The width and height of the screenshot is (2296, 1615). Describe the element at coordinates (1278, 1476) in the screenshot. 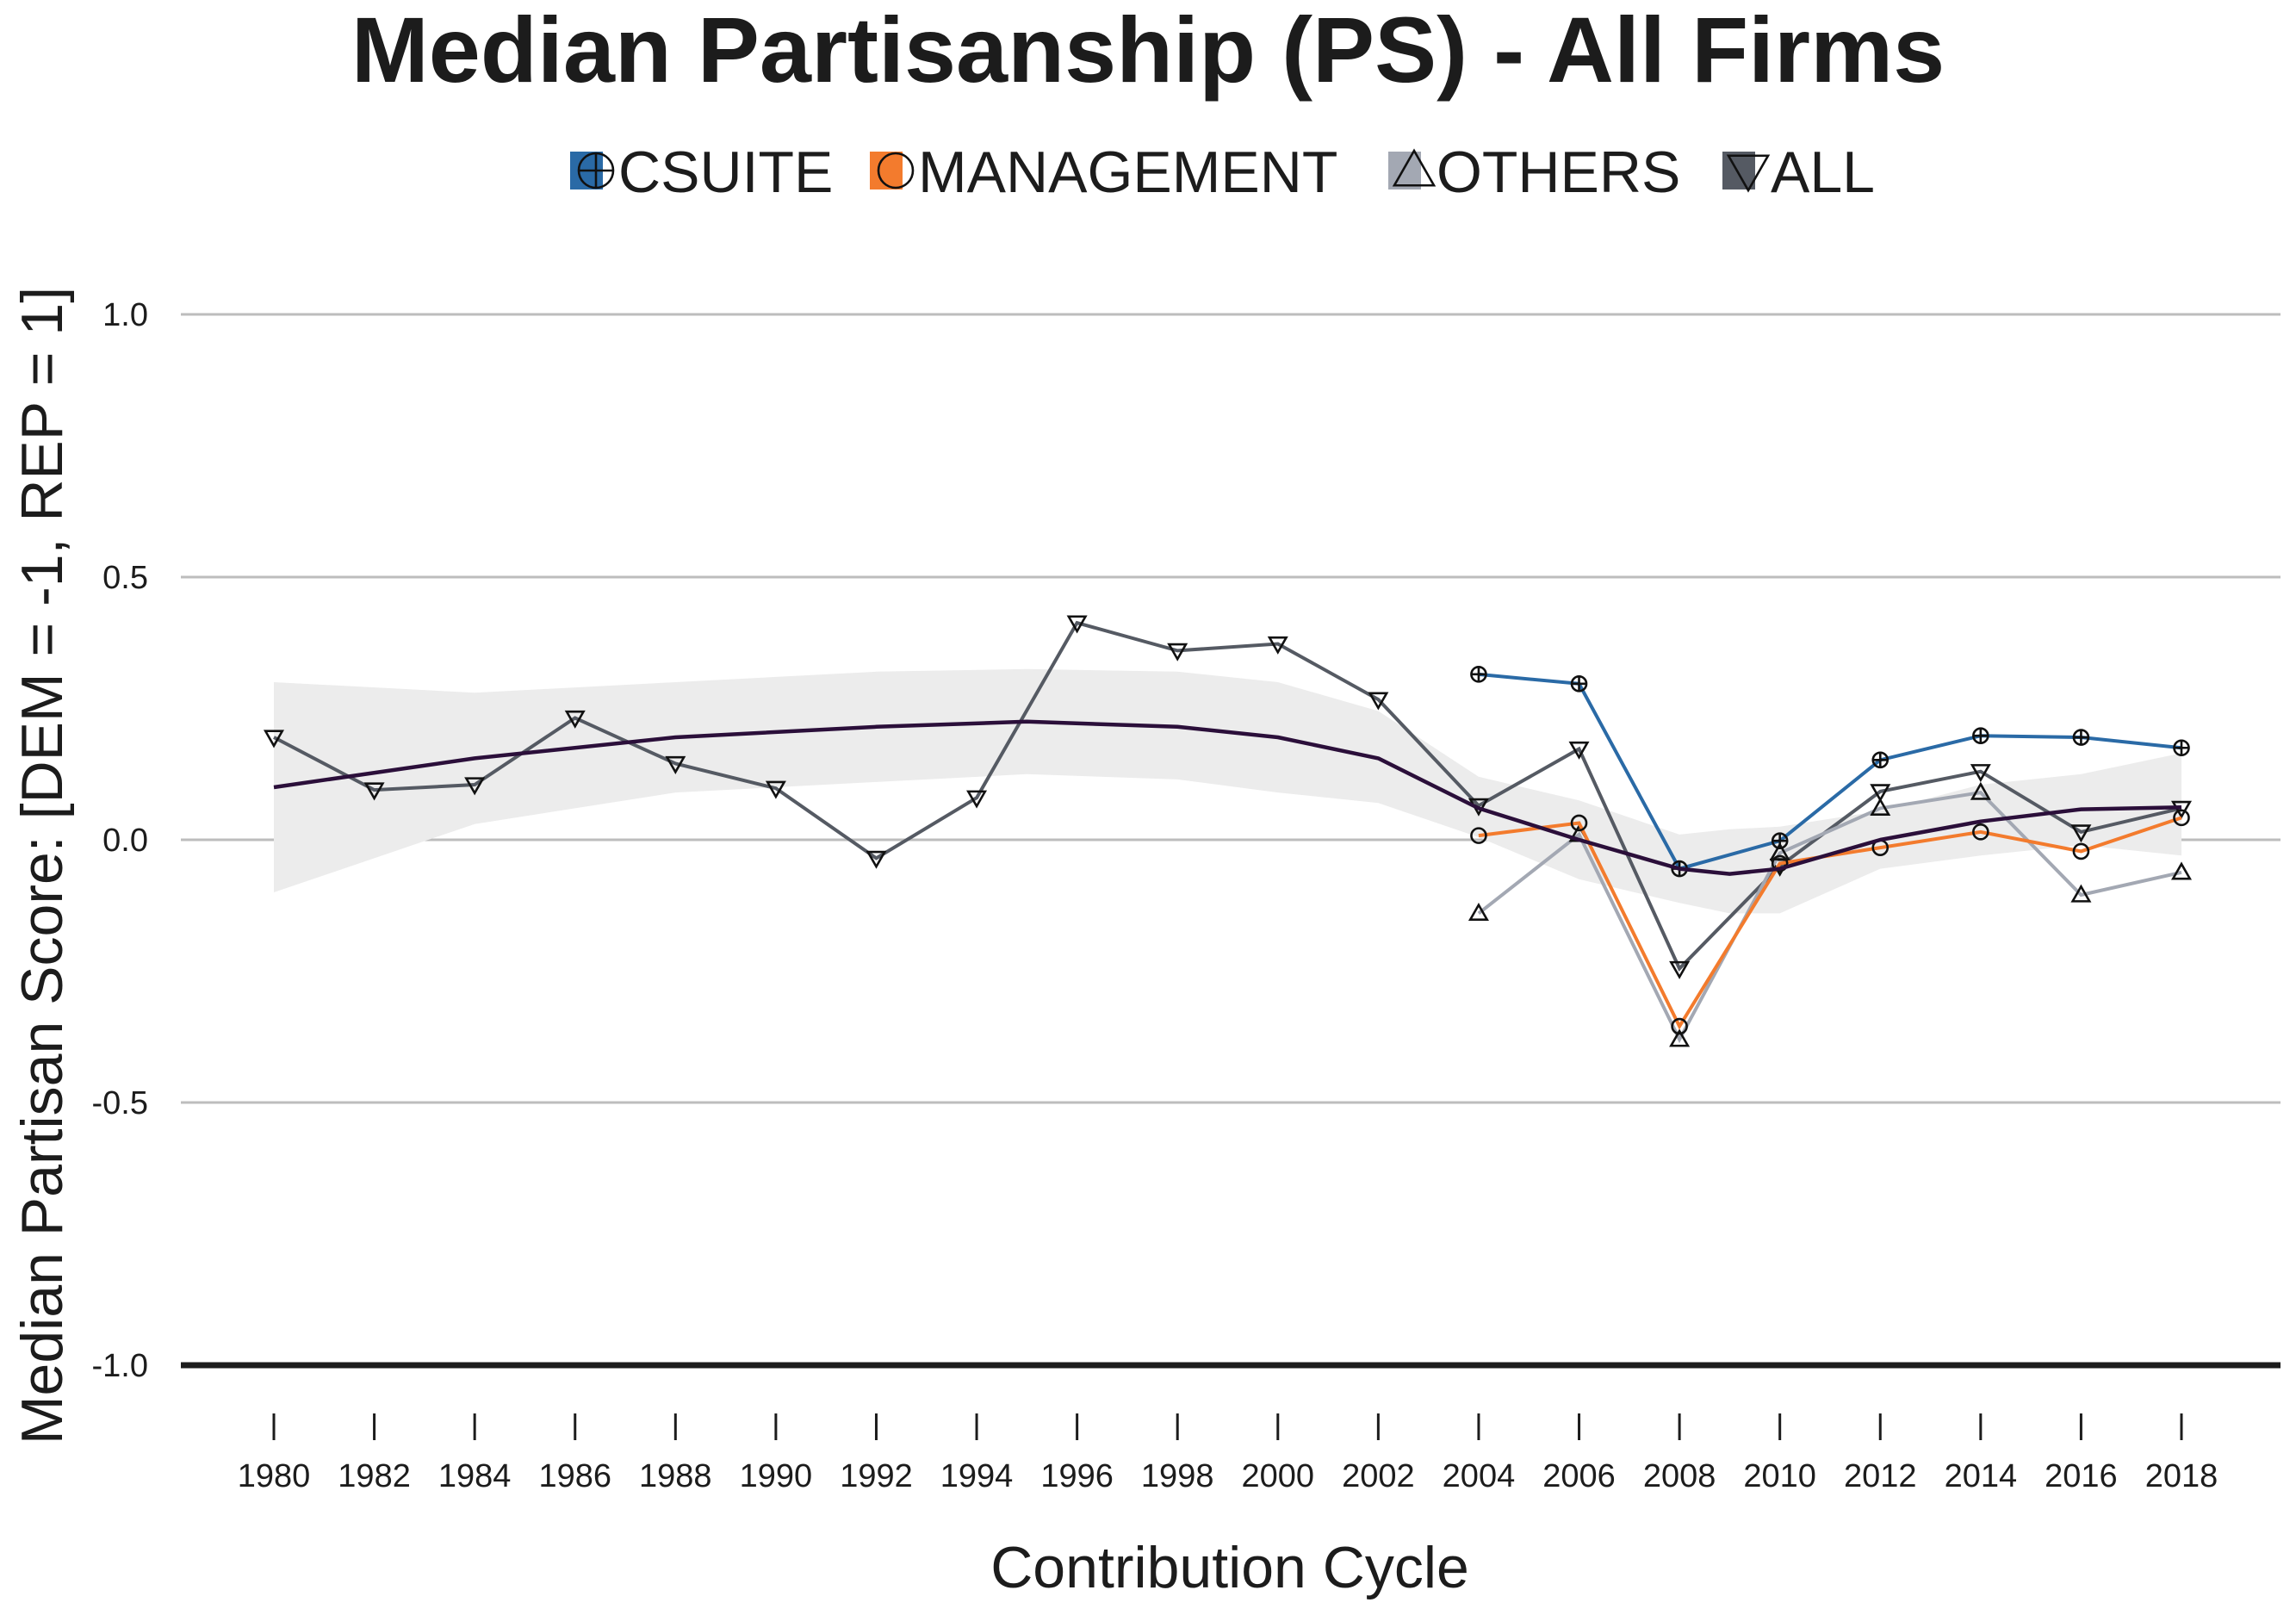

I see `x-tick-label: 2000` at that location.